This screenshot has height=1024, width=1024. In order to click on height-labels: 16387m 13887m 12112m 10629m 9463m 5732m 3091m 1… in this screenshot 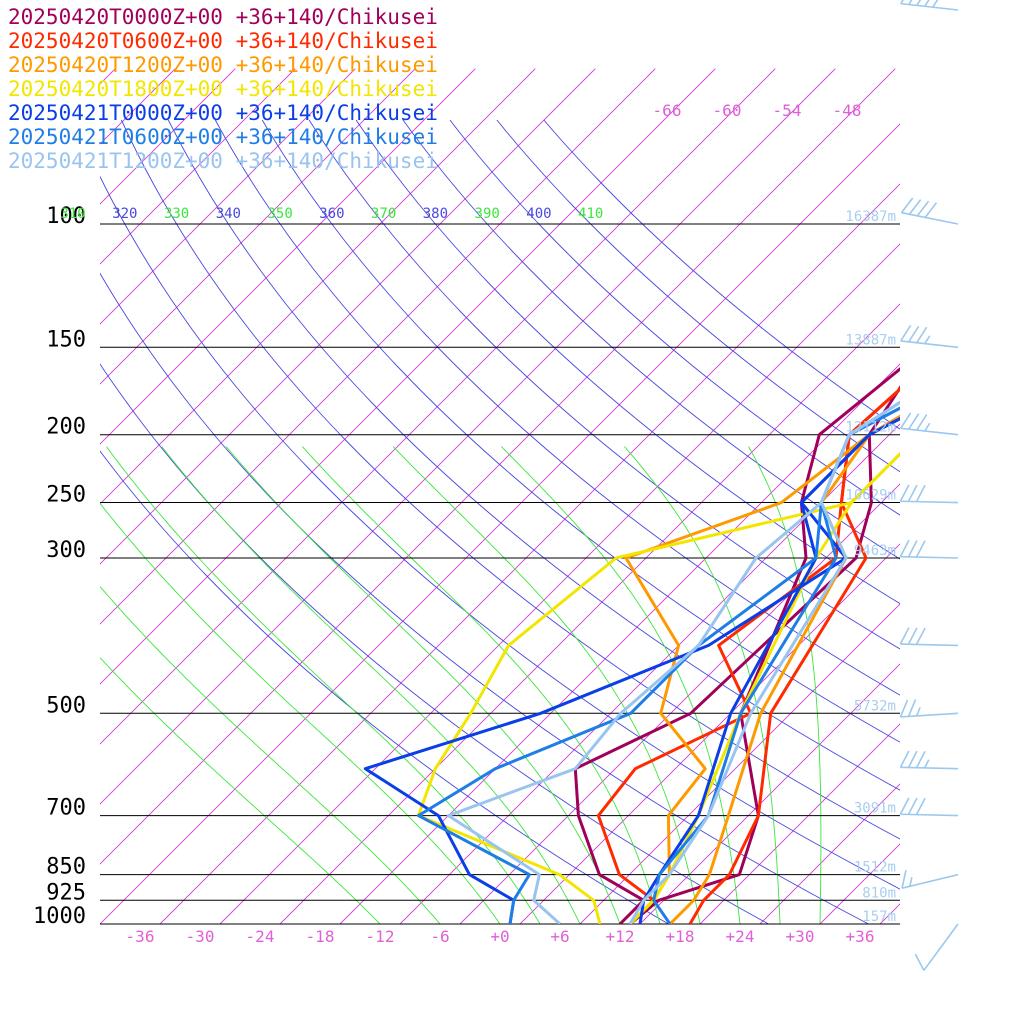, I will do `click(870, 567)`.